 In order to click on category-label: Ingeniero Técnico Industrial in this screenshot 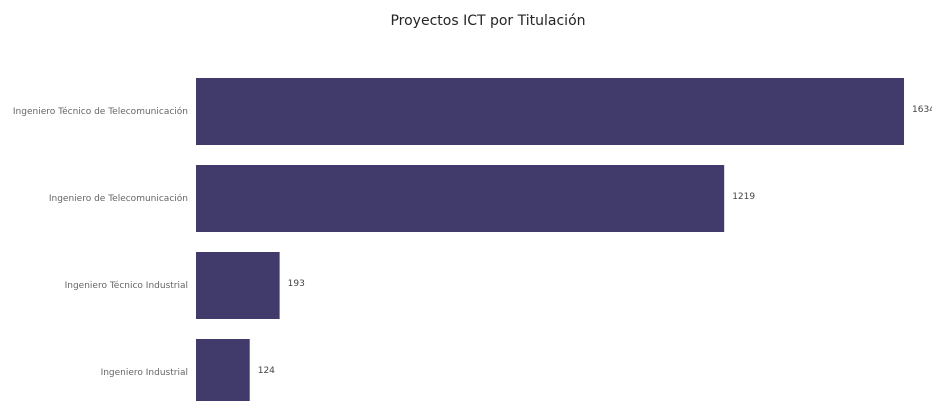, I will do `click(126, 285)`.